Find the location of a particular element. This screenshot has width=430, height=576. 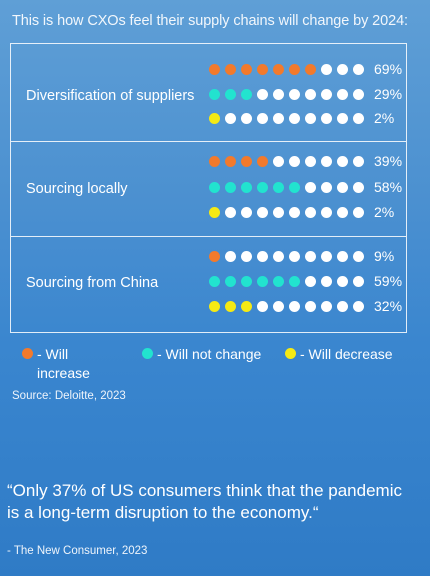

yellow-dot-icon is located at coordinates (290, 353).